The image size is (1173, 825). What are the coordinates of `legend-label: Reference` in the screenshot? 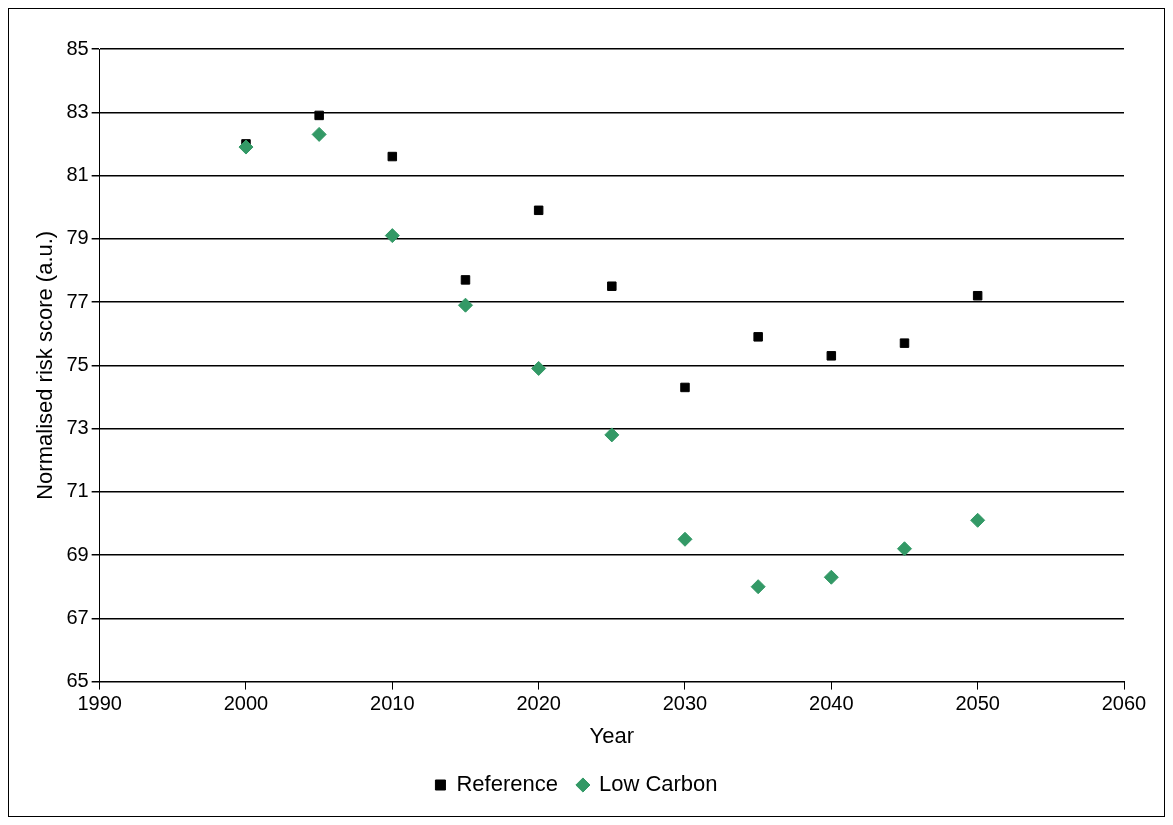 It's located at (507, 784).